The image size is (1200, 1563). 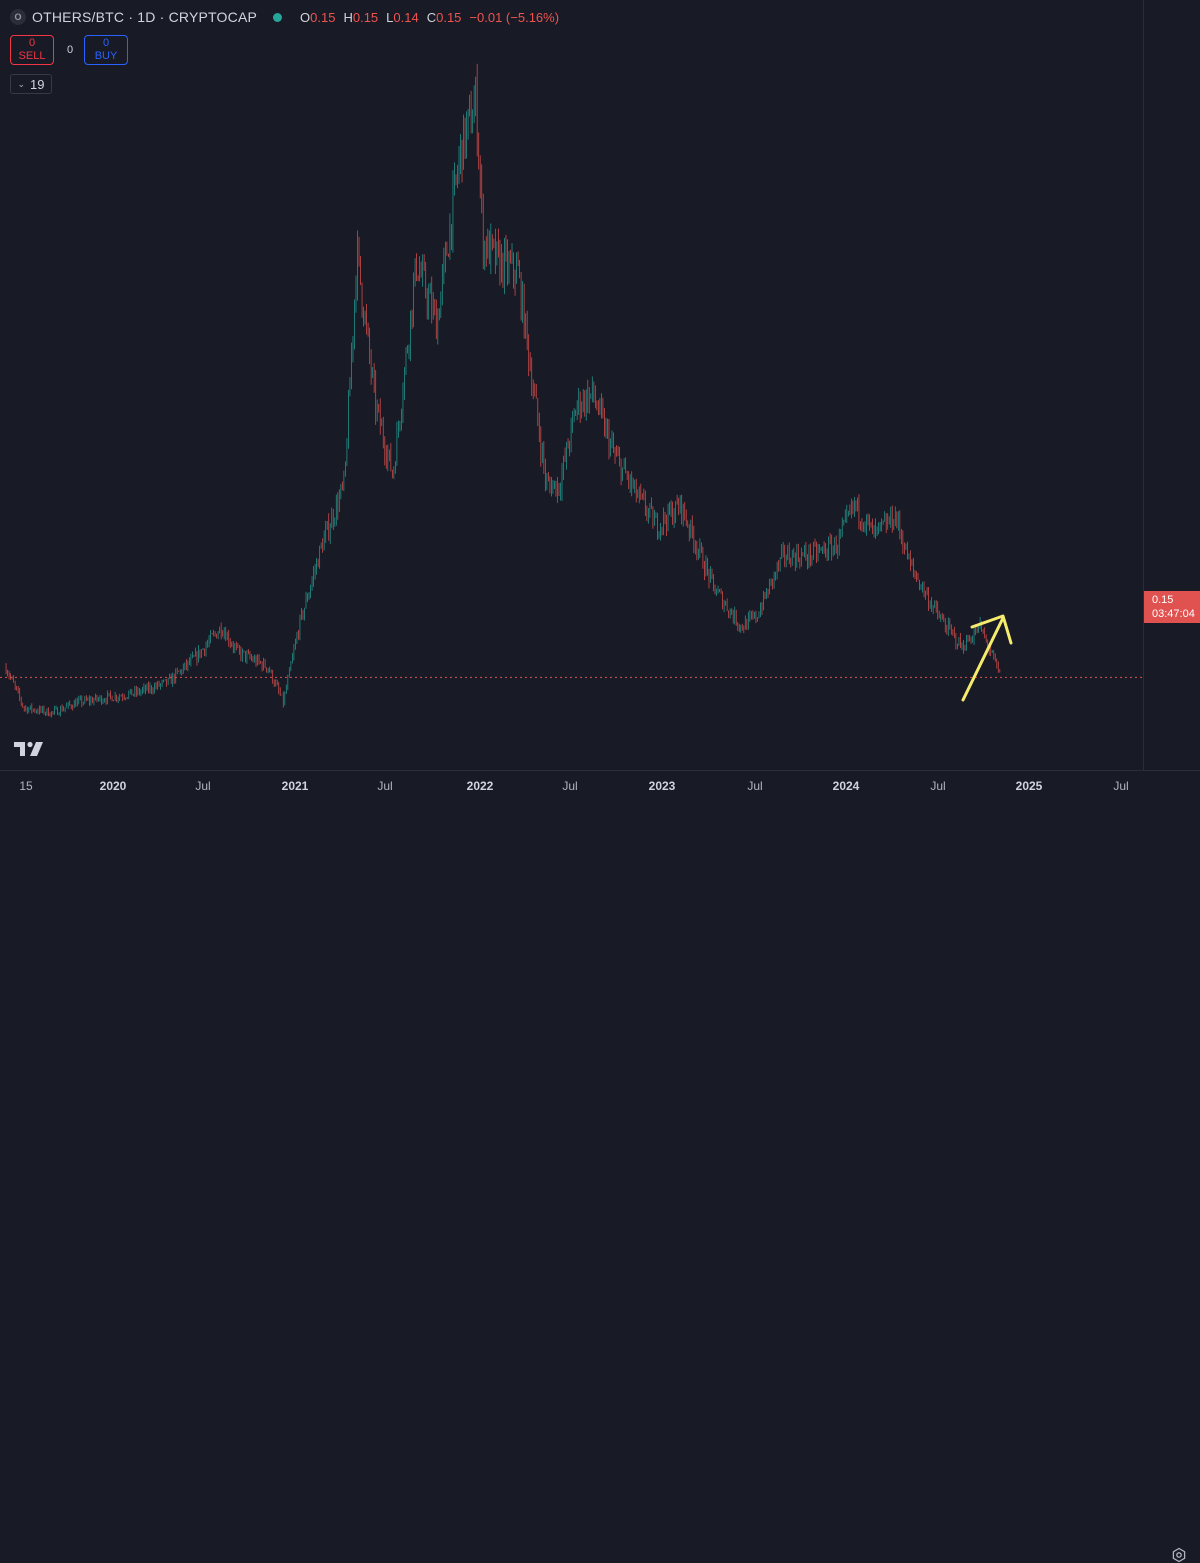 I want to click on sell-button: 0 SELL, so click(x=32, y=50).